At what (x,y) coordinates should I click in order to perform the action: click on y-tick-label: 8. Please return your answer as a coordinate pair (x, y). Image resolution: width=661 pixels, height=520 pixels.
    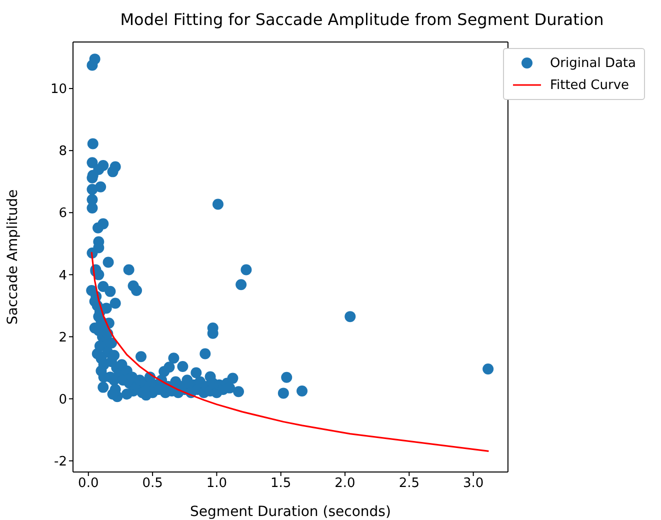
    Looking at the image, I should click on (62, 152).